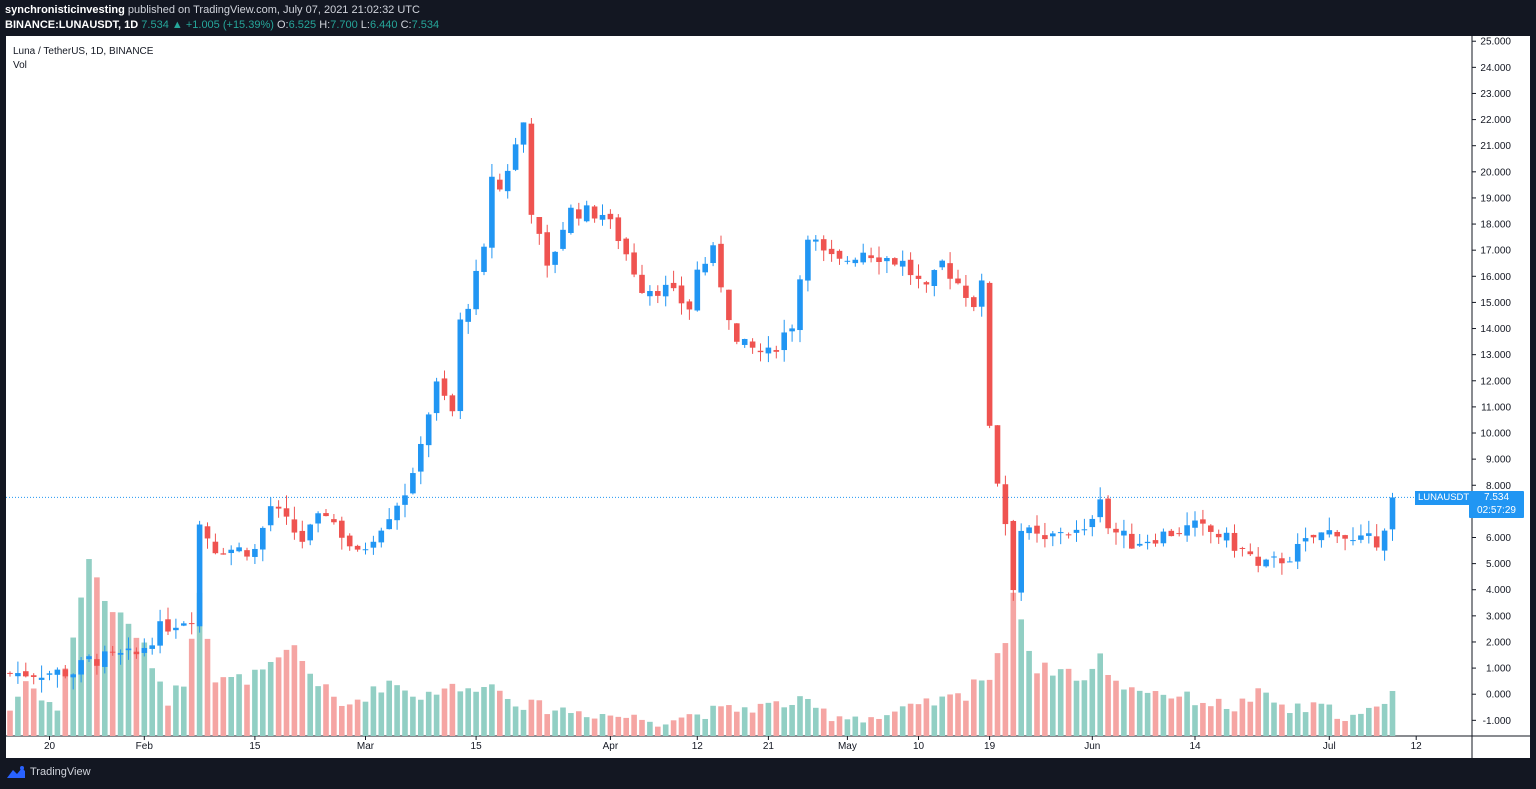  Describe the element at coordinates (48, 772) in the screenshot. I see `tradingview-brand: TradingView` at that location.